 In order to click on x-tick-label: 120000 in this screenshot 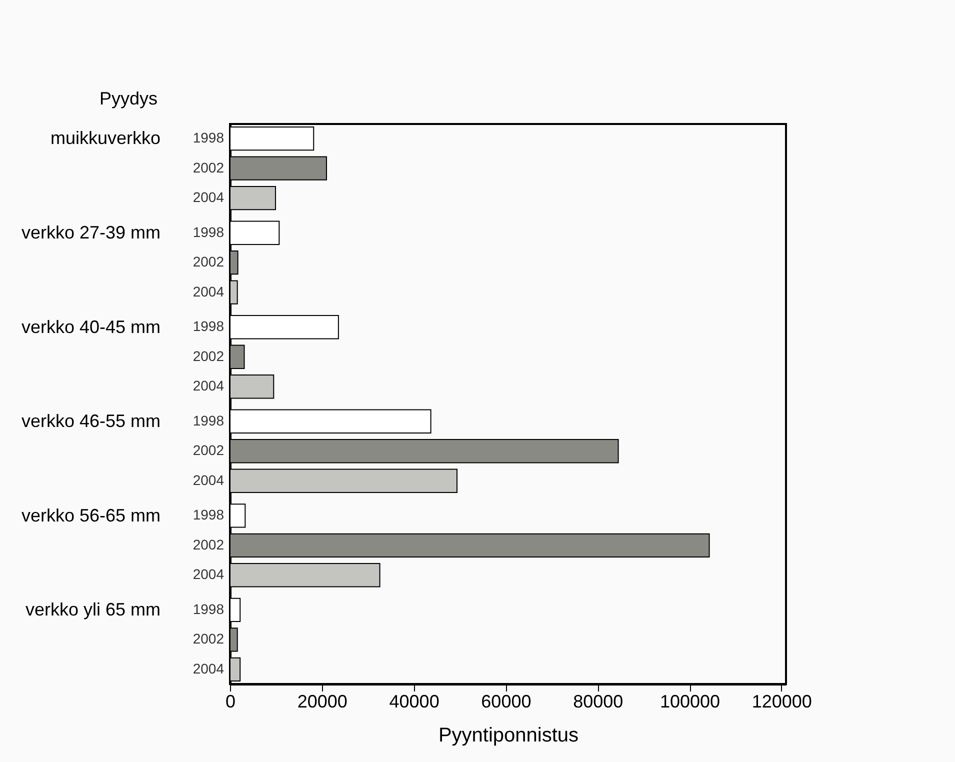, I will do `click(782, 702)`.